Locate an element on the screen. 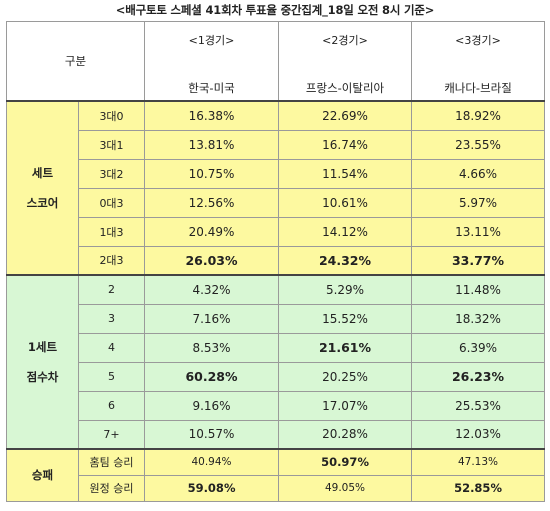 This screenshot has width=550, height=511. vote-rate-cell: 17.07% is located at coordinates (345, 405).